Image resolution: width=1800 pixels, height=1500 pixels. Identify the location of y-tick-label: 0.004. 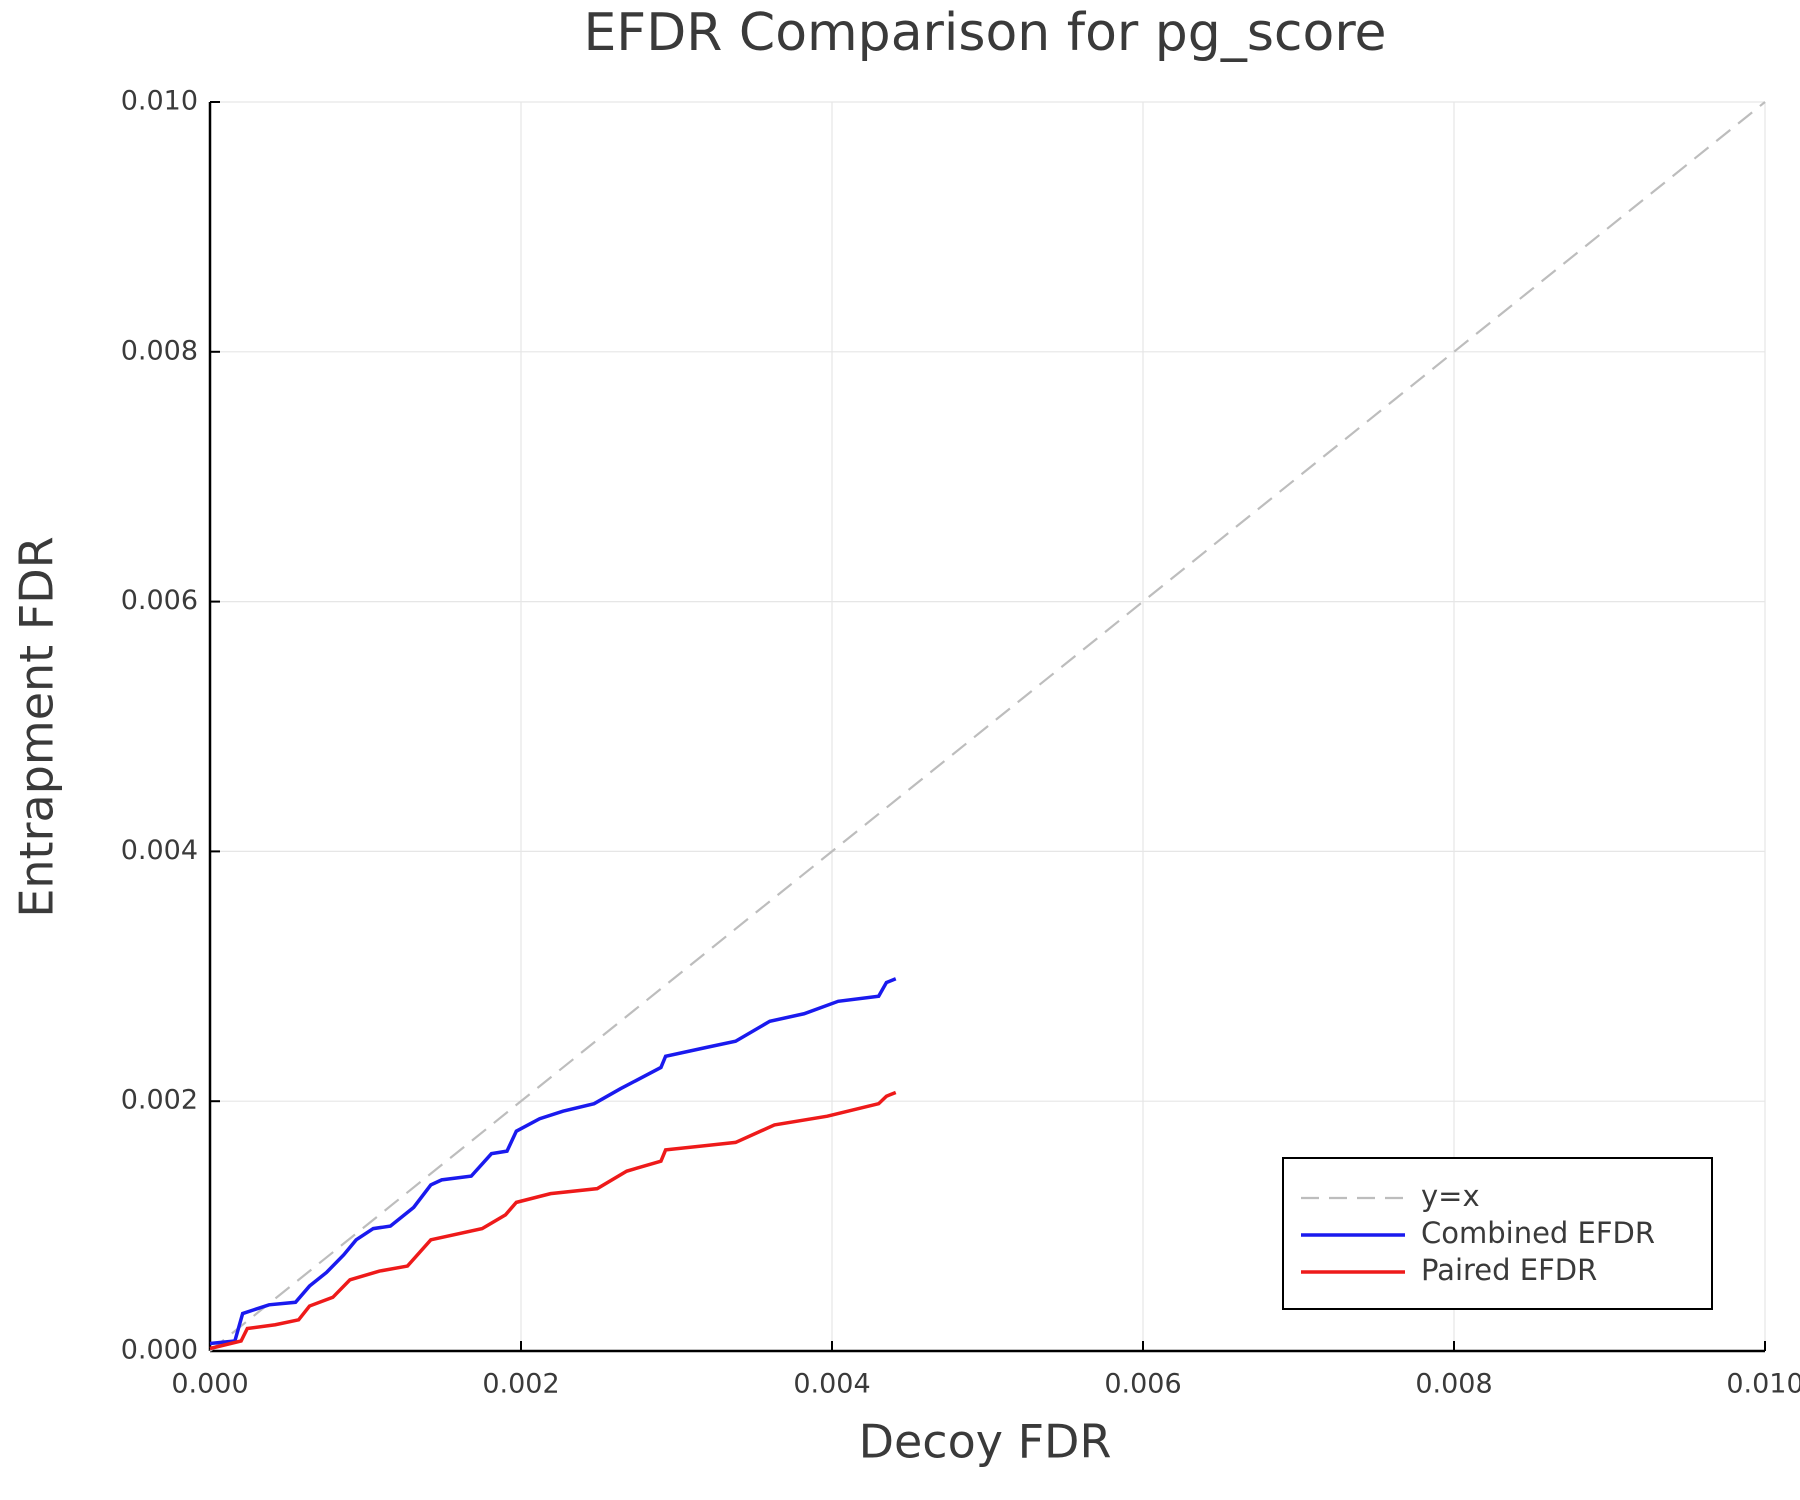
(159, 850).